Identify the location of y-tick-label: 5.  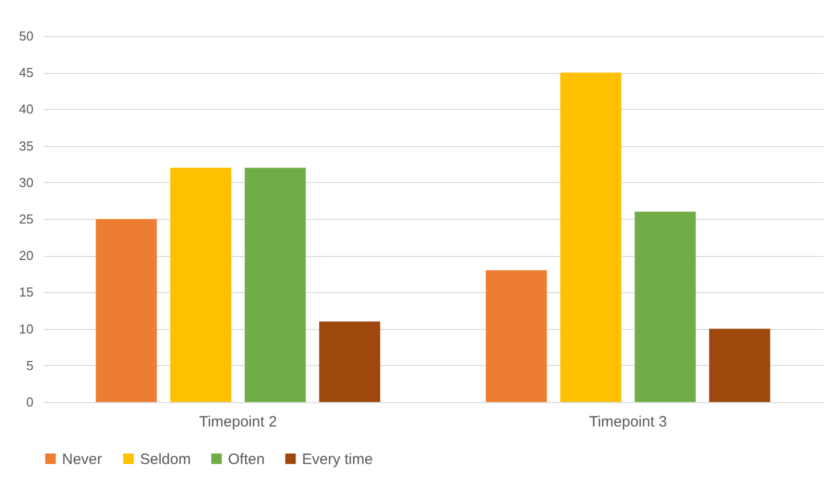
(30, 365).